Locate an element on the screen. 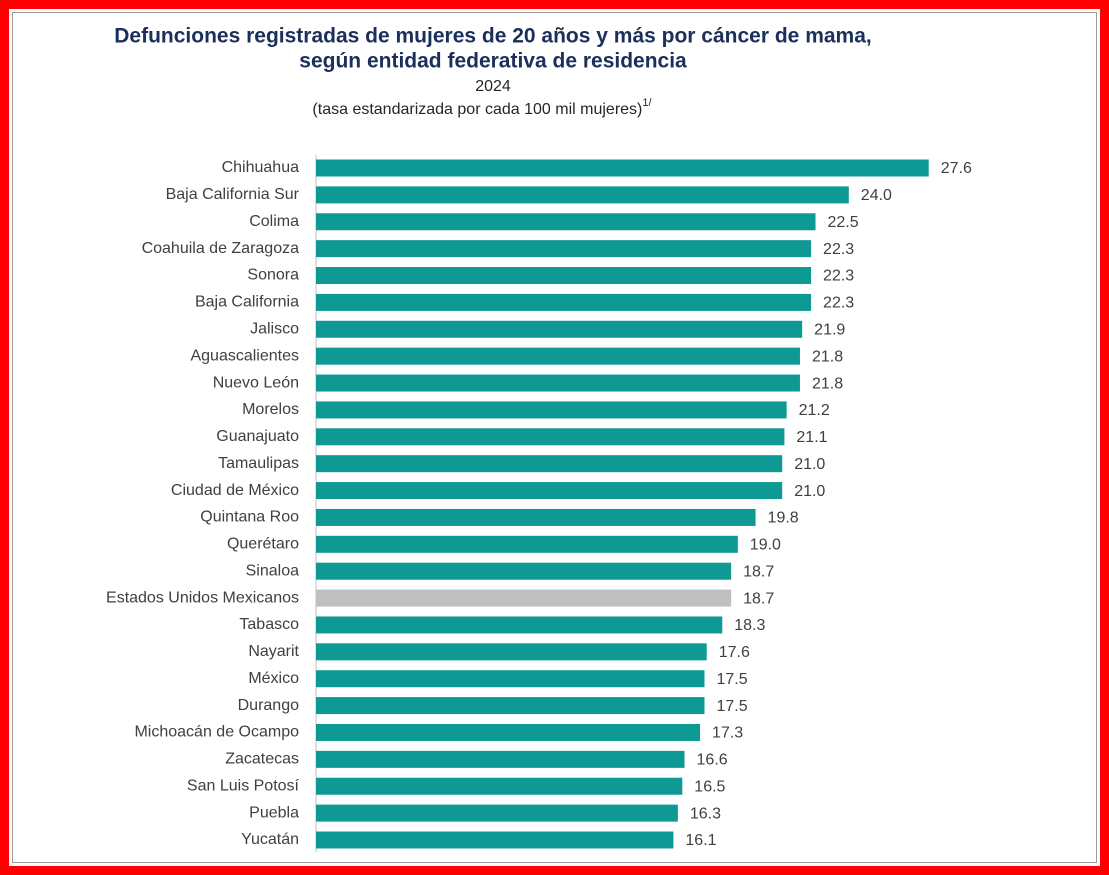 This screenshot has width=1109, height=875. category-label: Estados Unidos Mexicanos is located at coordinates (202, 597).